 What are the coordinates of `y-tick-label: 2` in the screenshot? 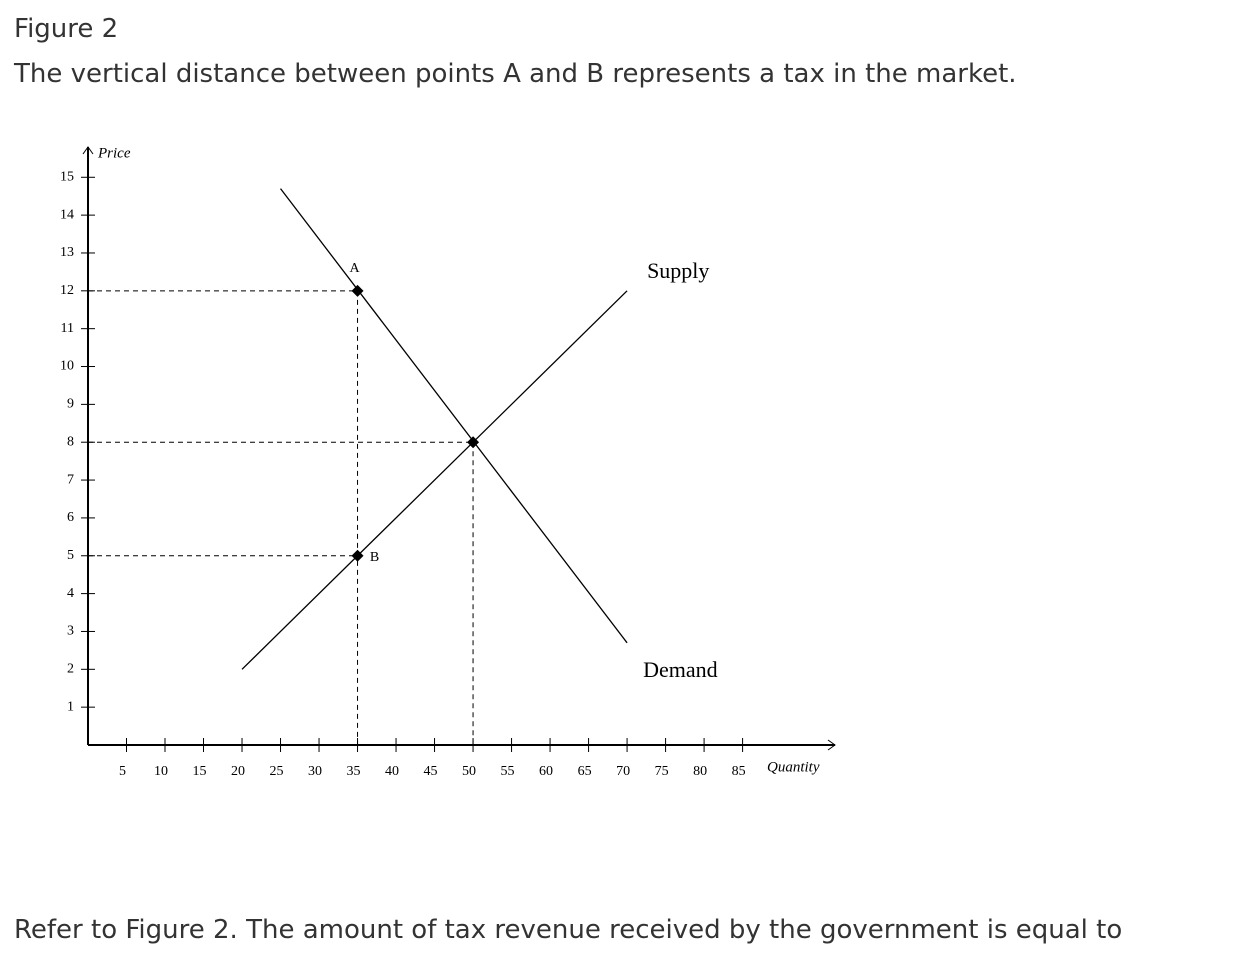 It's located at (70, 669).